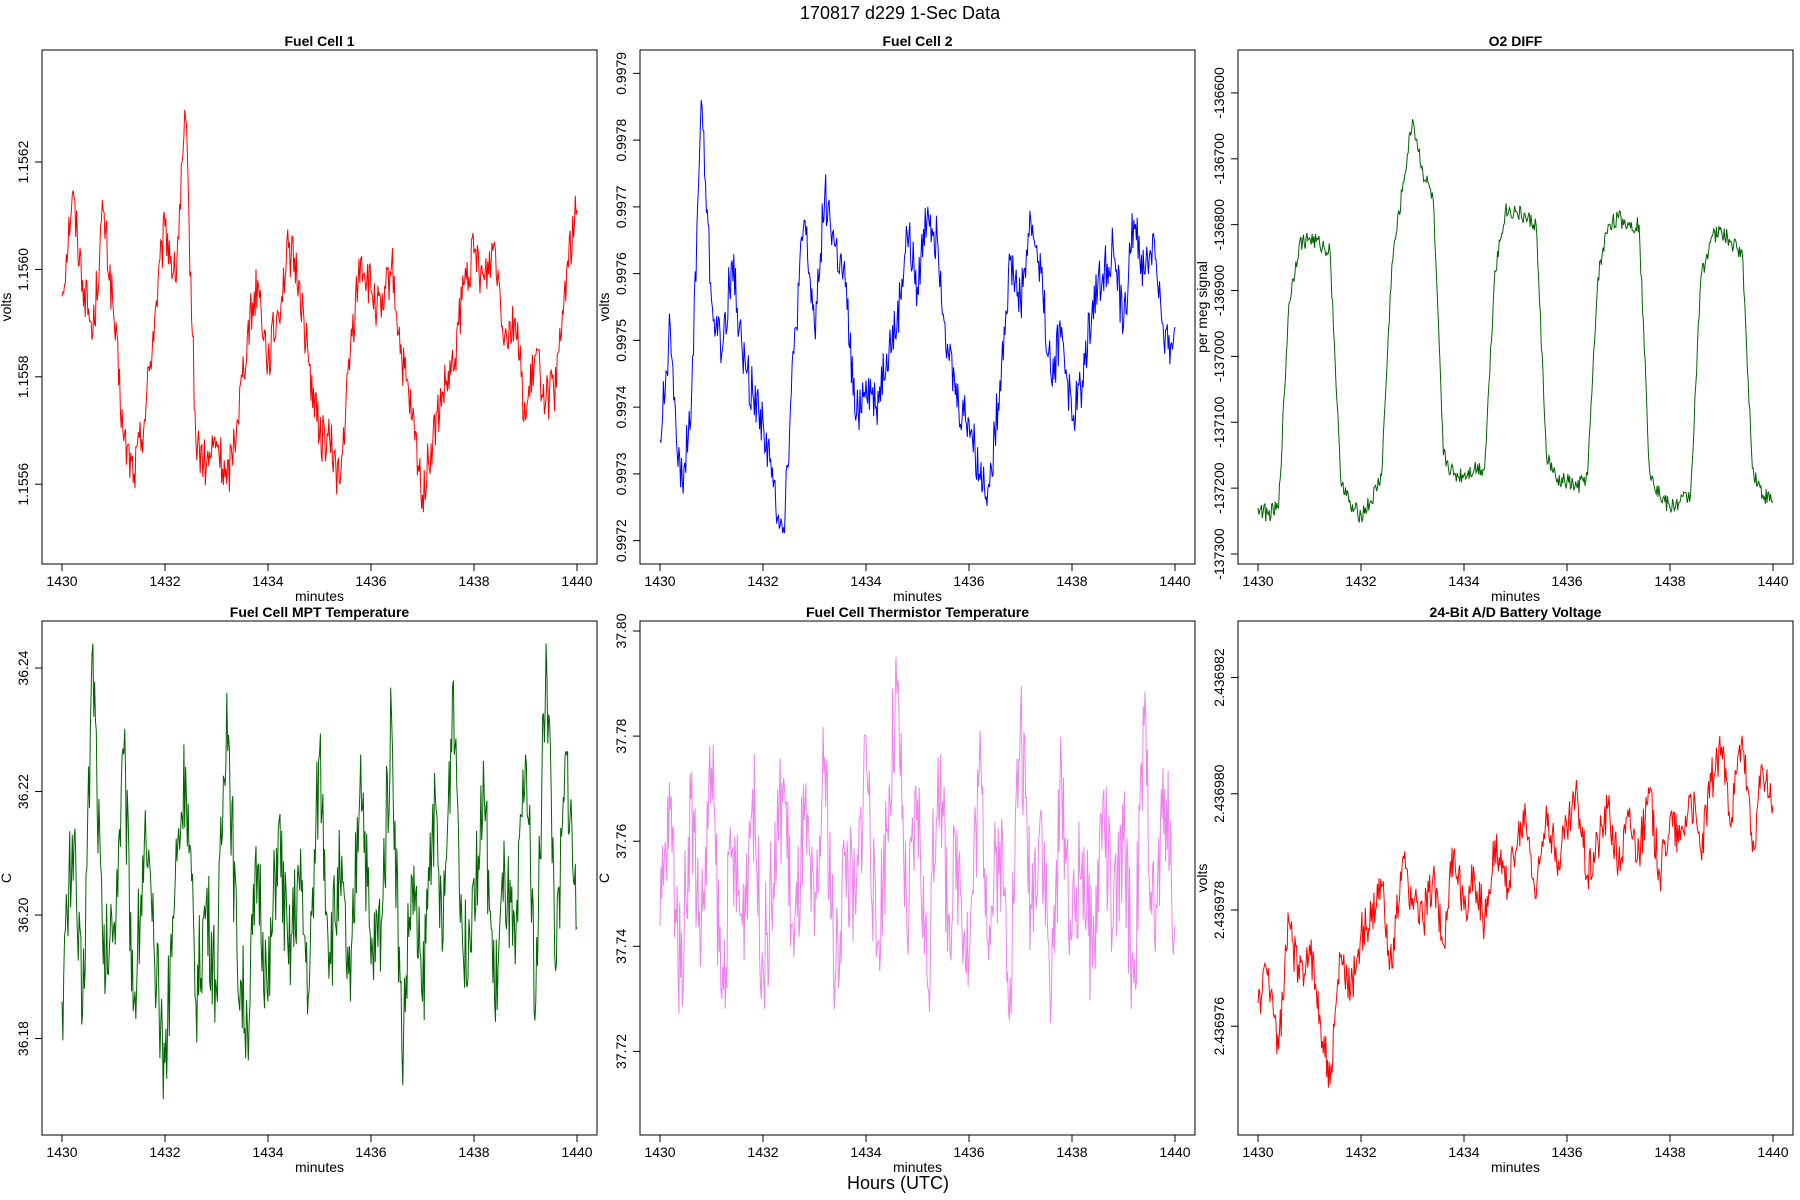  What do you see at coordinates (23, 484) in the screenshot?
I see `y-tick-label: 1.1556` at bounding box center [23, 484].